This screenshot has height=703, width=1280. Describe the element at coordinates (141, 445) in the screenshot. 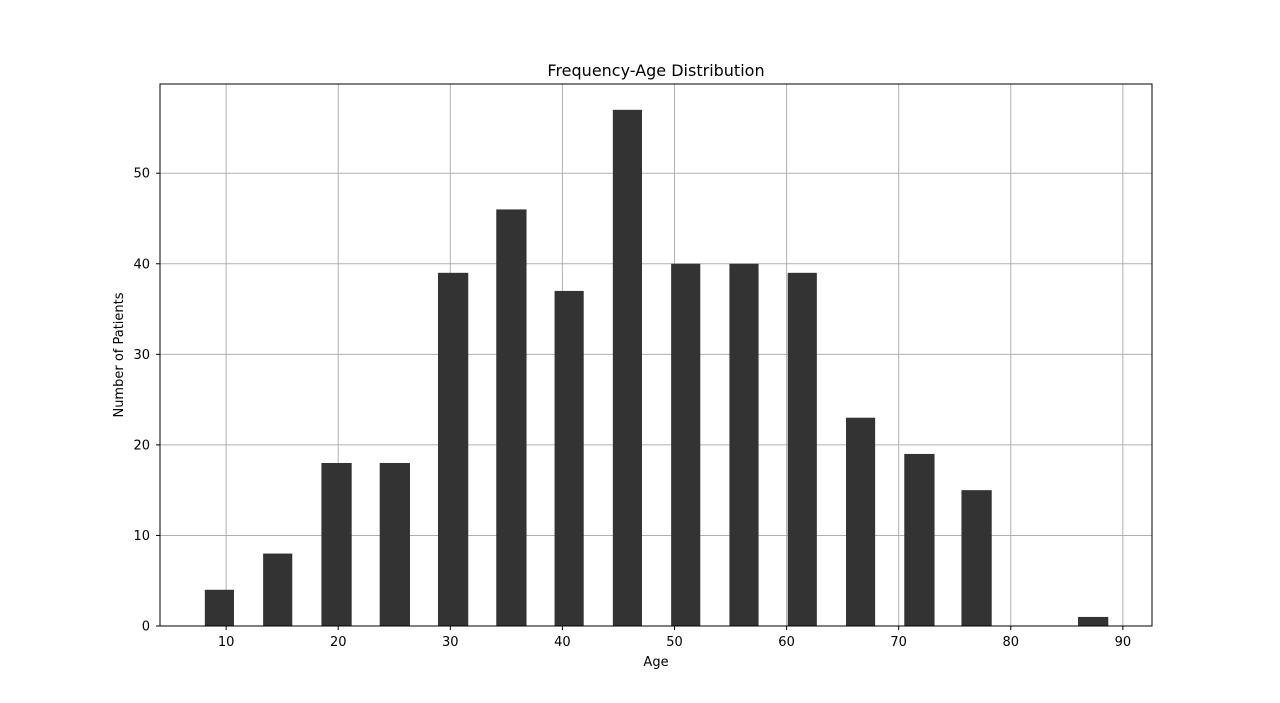

I see `y-tick-label: 20` at that location.